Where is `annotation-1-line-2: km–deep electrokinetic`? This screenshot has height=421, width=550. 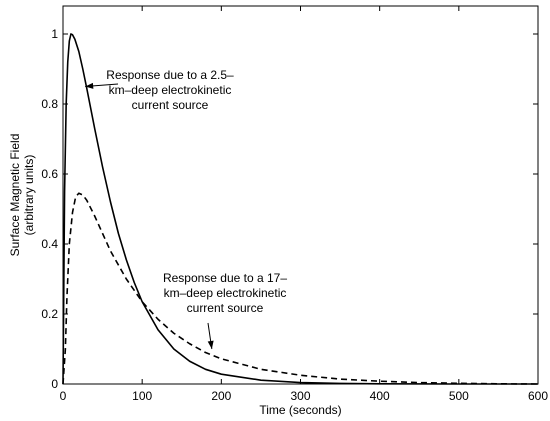
annotation-1-line-2: km–deep electrokinetic is located at coordinates (170, 90).